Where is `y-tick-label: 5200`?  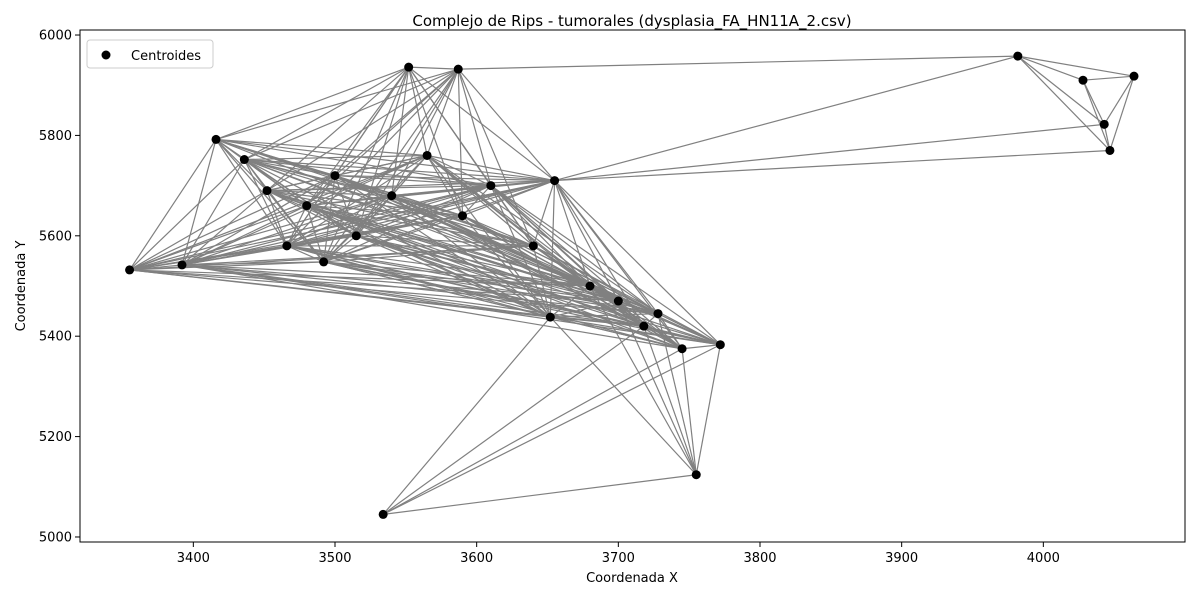
y-tick-label: 5200 is located at coordinates (55, 437).